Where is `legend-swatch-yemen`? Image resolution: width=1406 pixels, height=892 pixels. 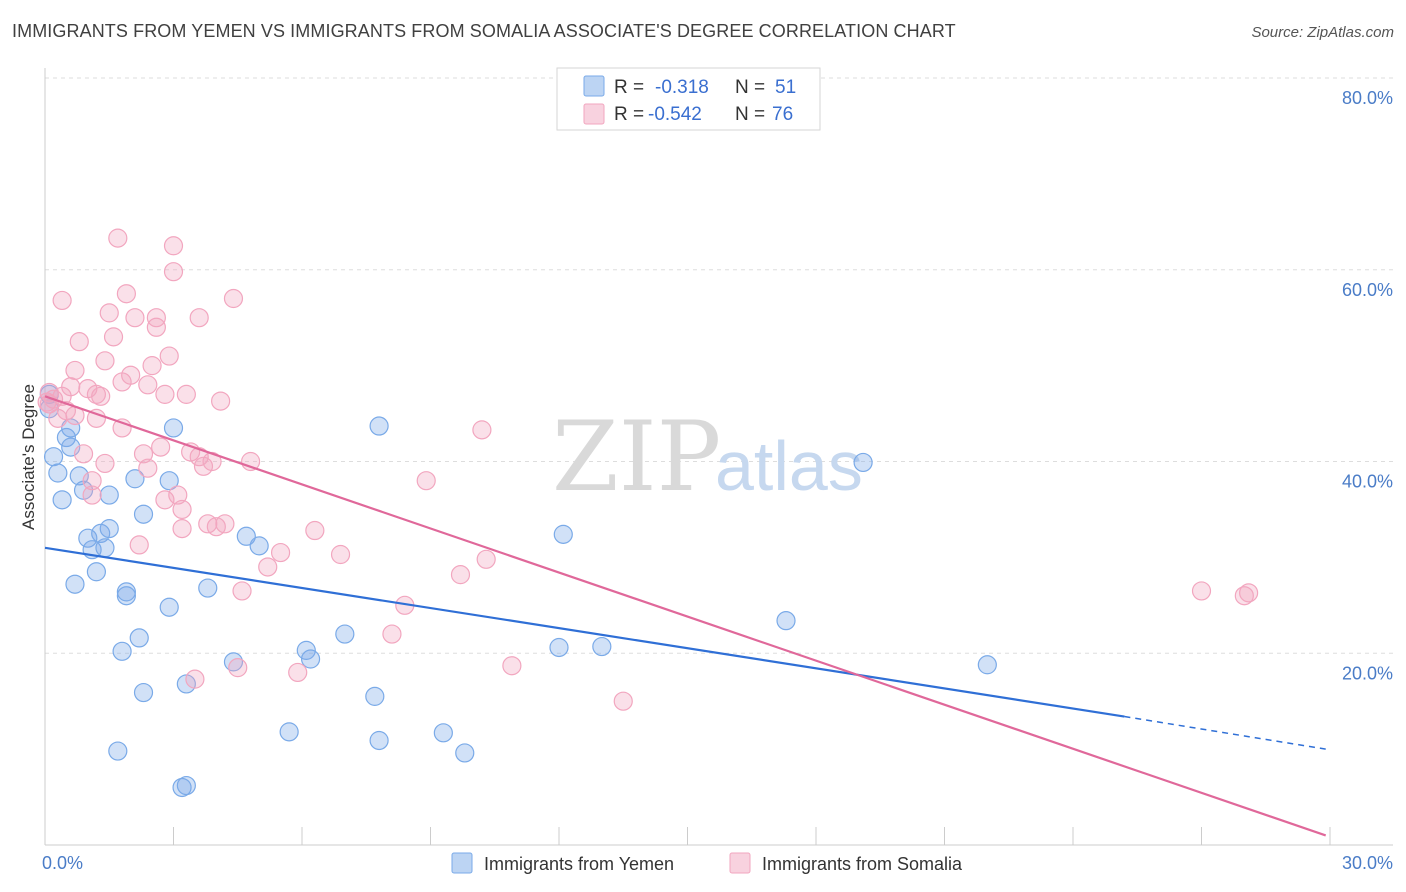 legend-swatch-yemen is located at coordinates (594, 86).